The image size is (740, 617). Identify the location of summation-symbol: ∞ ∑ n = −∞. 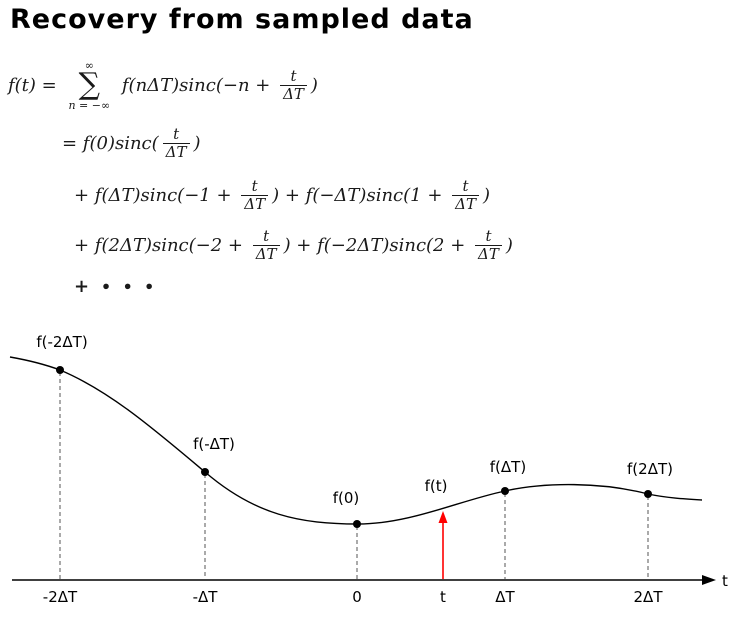
(89, 85).